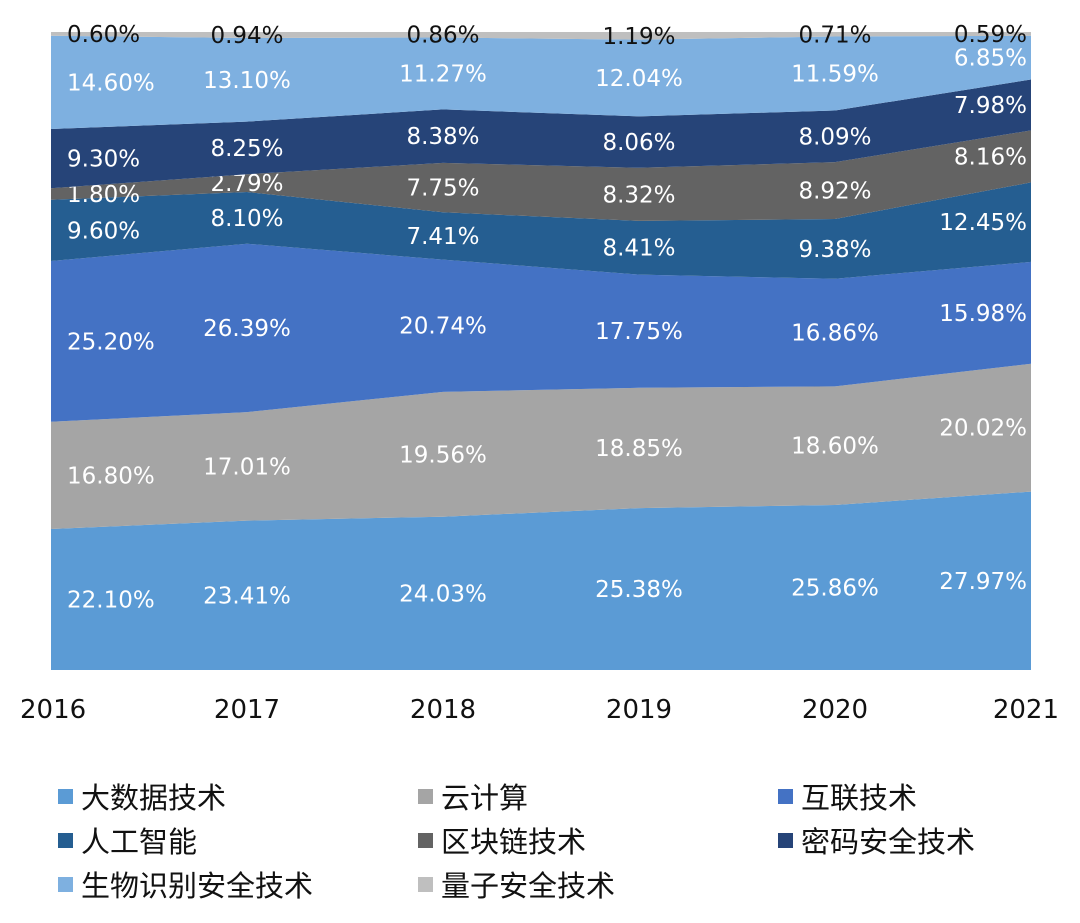 The width and height of the screenshot is (1080, 923). What do you see at coordinates (990, 157) in the screenshot?
I see `data-label: 8.16%` at bounding box center [990, 157].